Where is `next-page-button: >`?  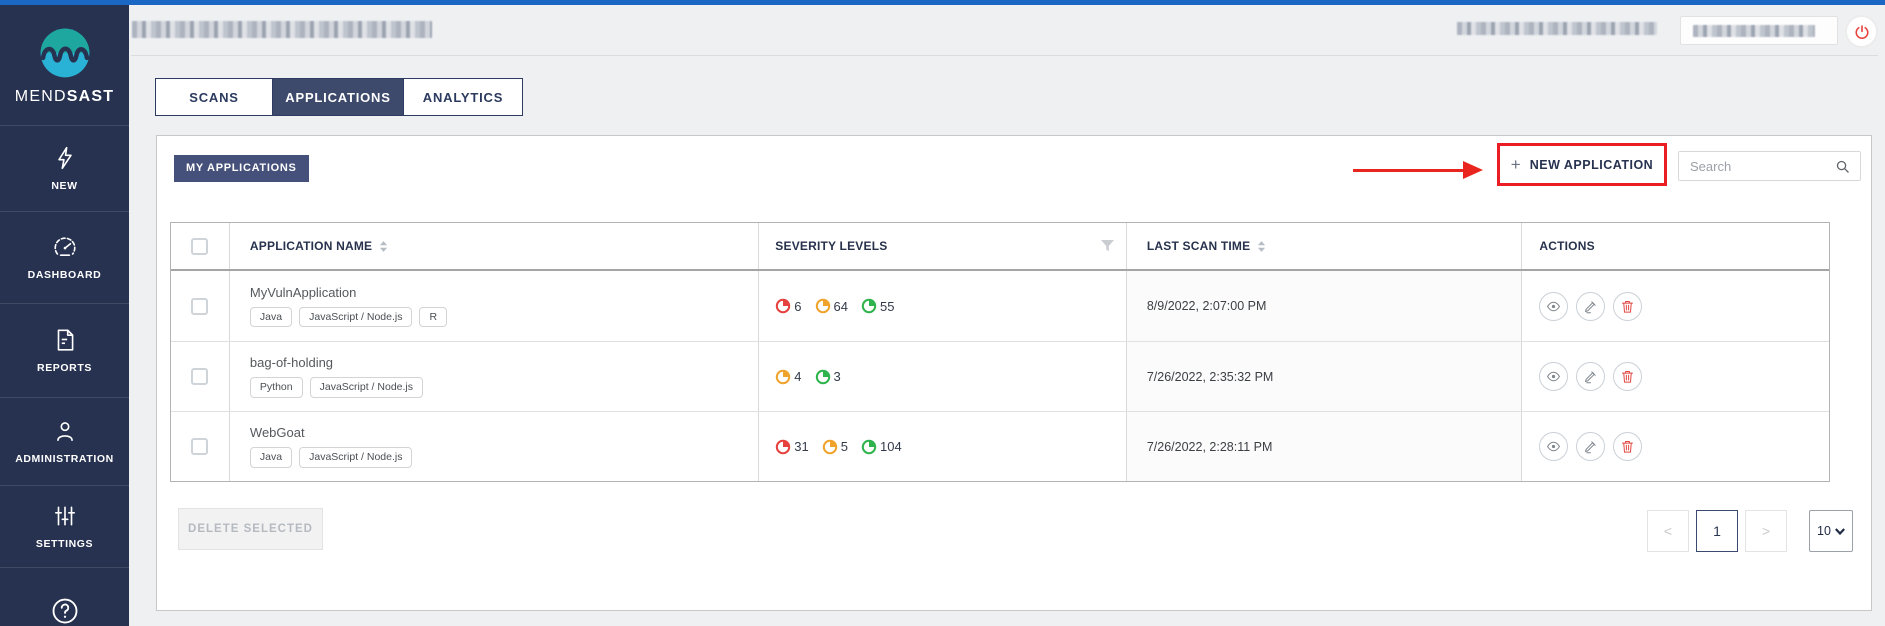 next-page-button: > is located at coordinates (1766, 531).